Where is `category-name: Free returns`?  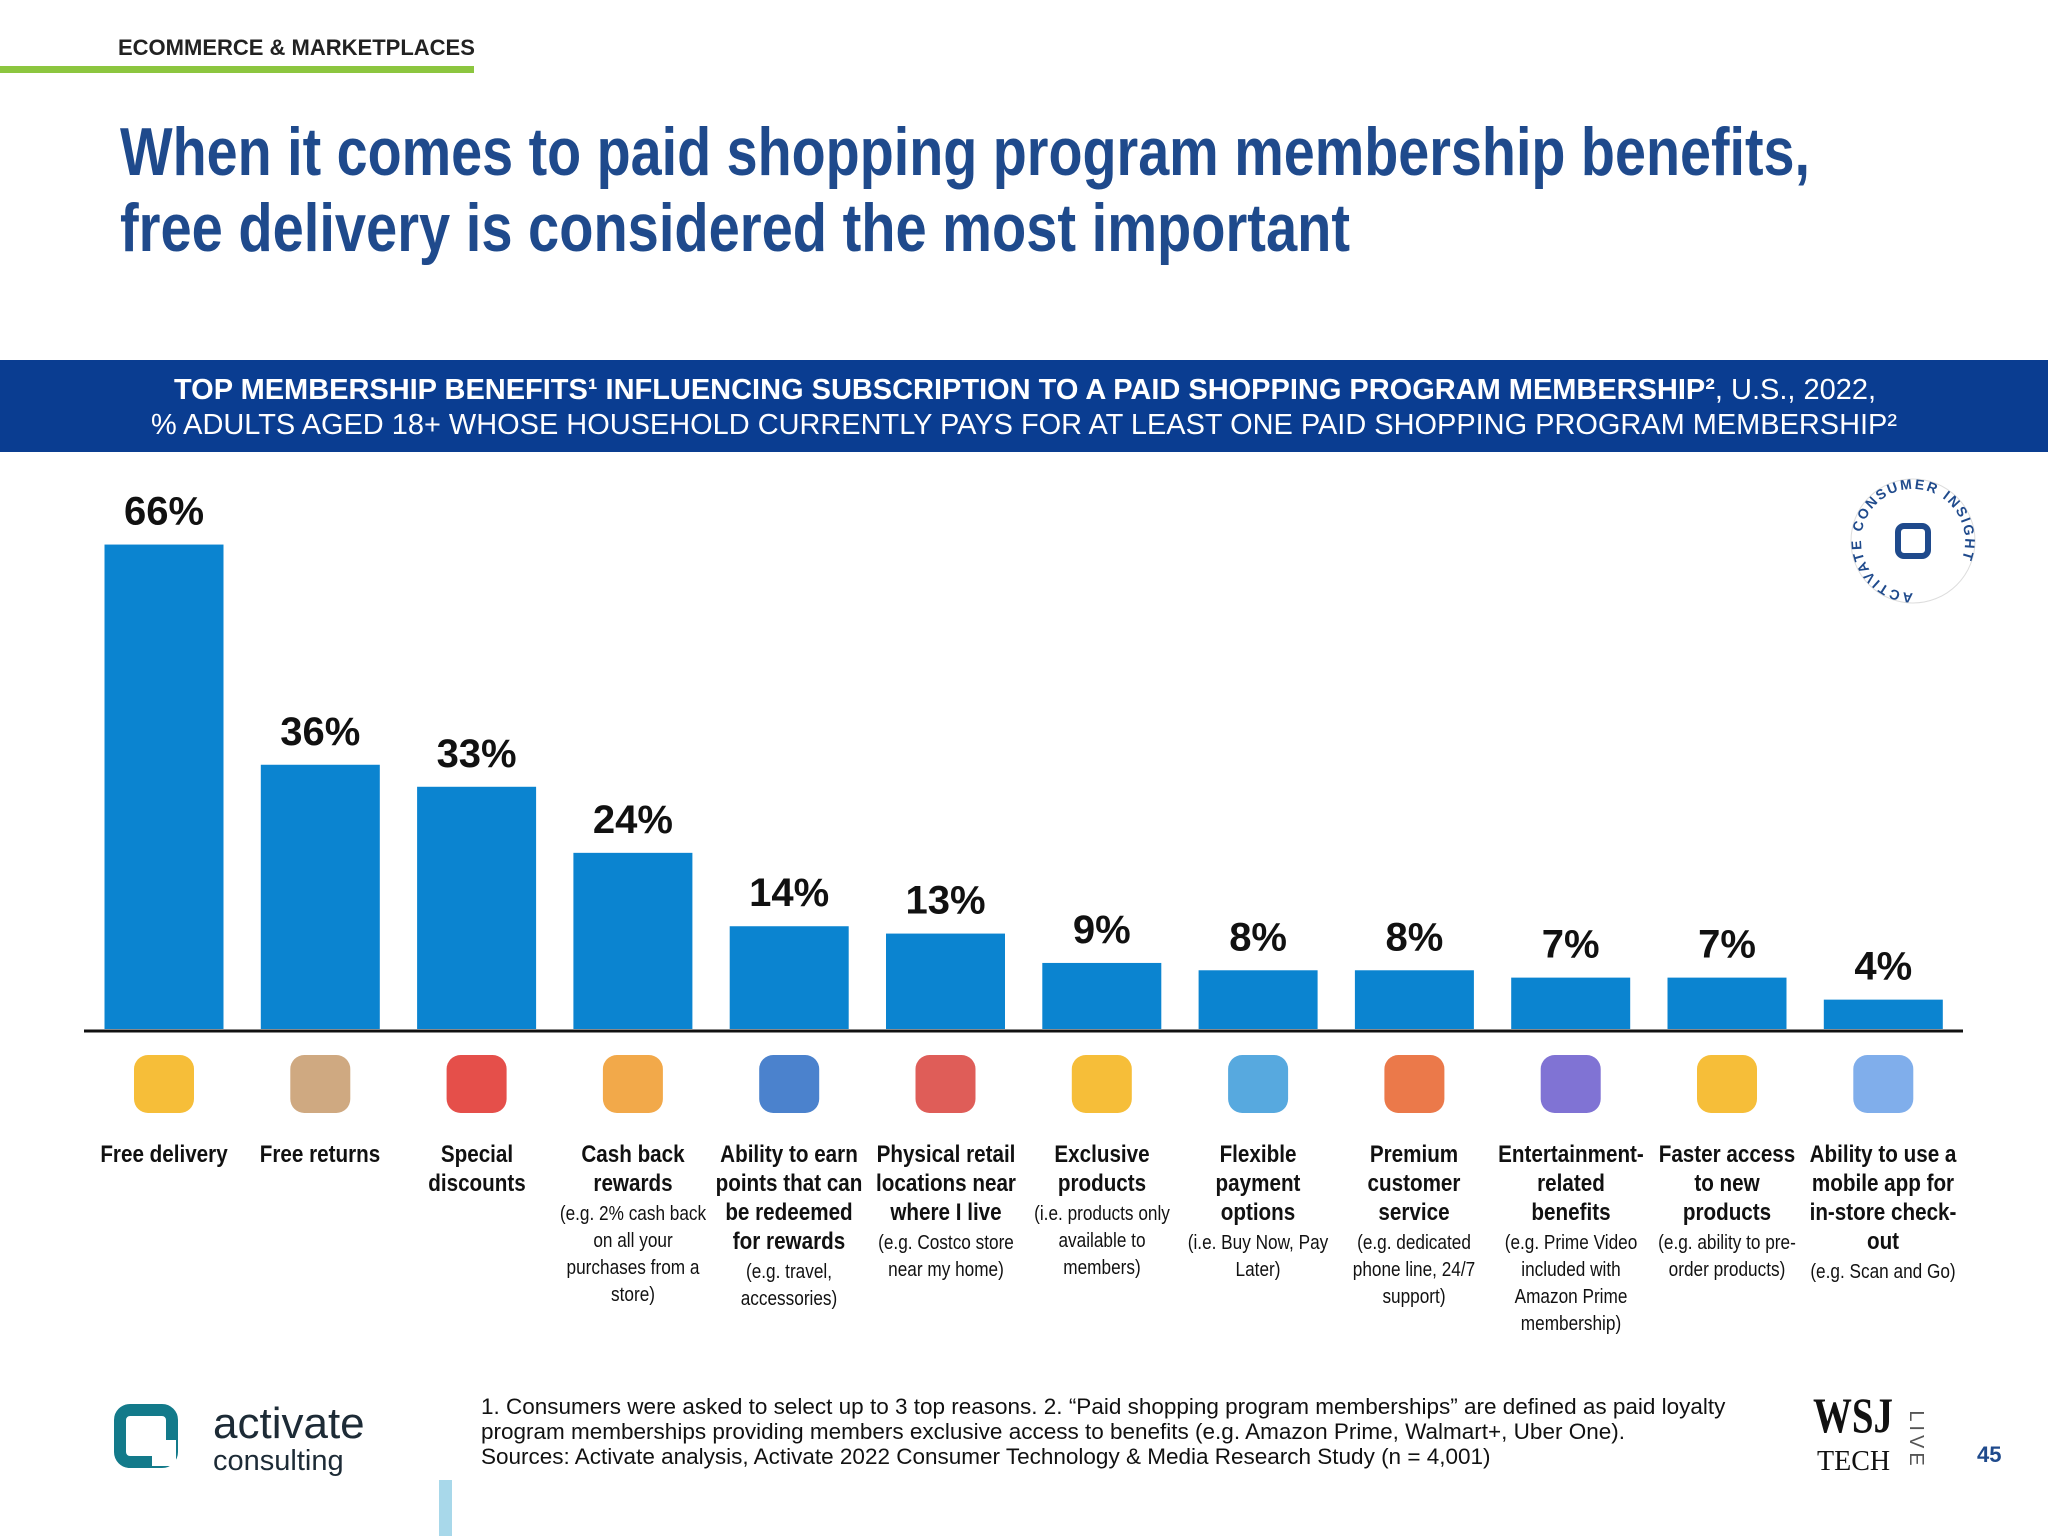
category-name: Free returns is located at coordinates (320, 1154).